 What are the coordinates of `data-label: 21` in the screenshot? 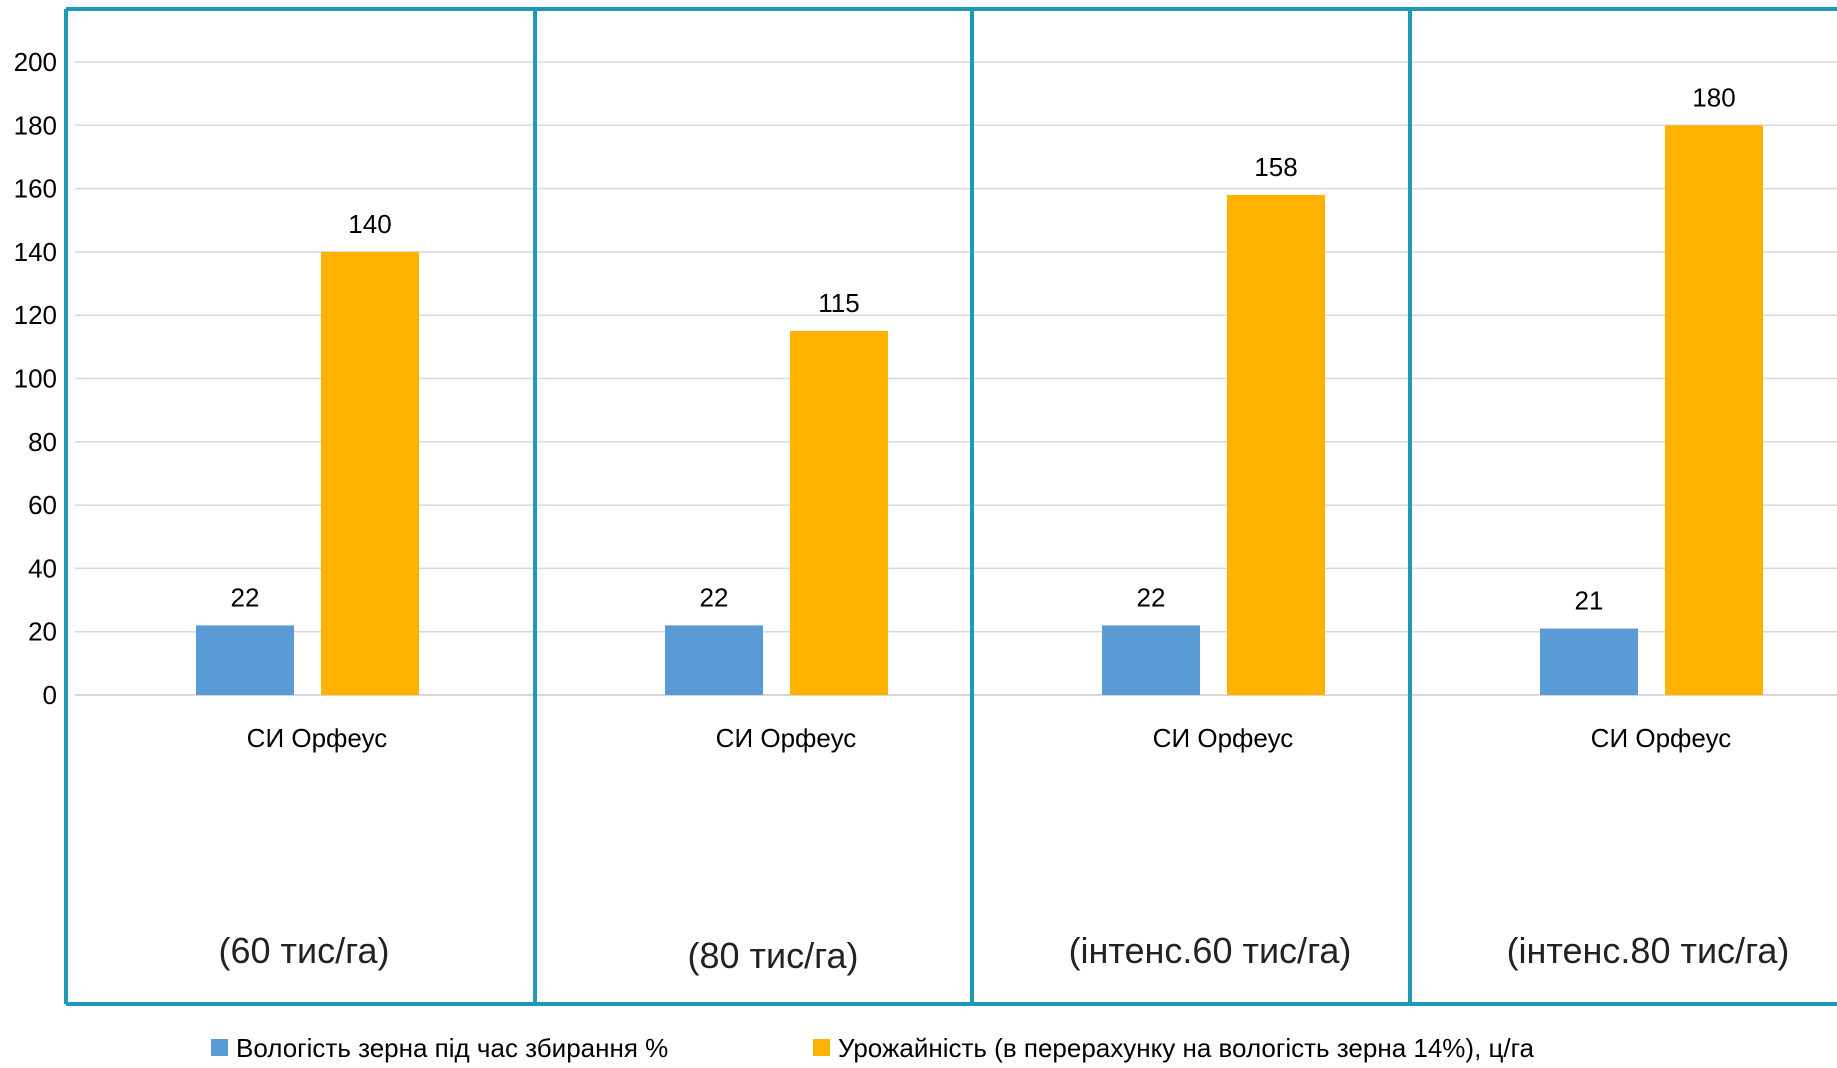 It's located at (1589, 601).